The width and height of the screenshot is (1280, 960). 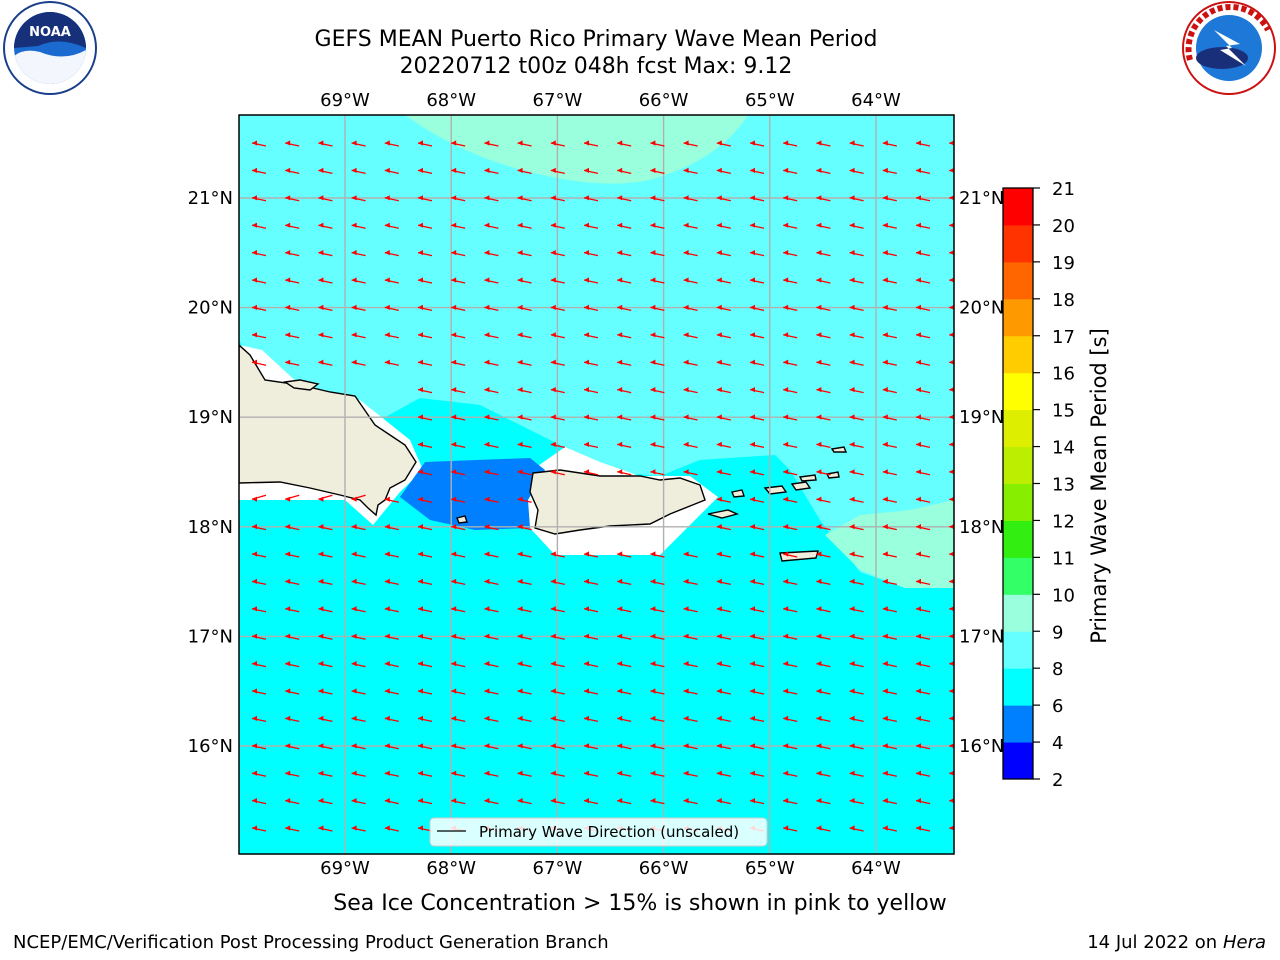 I want to click on lat-label-left: 19°N, so click(x=210, y=417).